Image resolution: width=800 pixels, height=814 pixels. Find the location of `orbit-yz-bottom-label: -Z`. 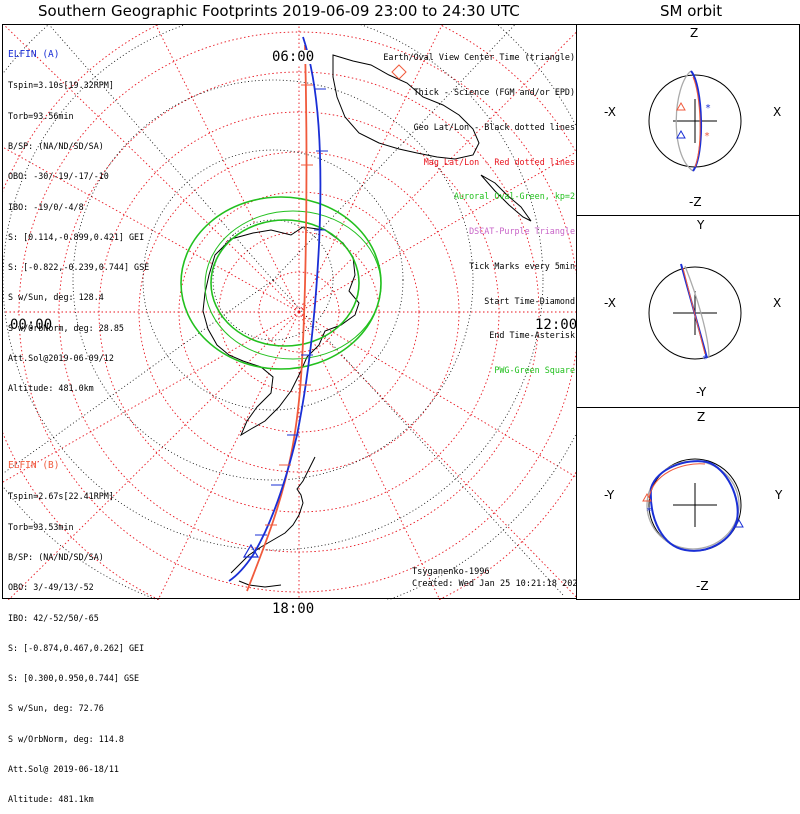

orbit-yz-bottom-label: -Z is located at coordinates (702, 586).